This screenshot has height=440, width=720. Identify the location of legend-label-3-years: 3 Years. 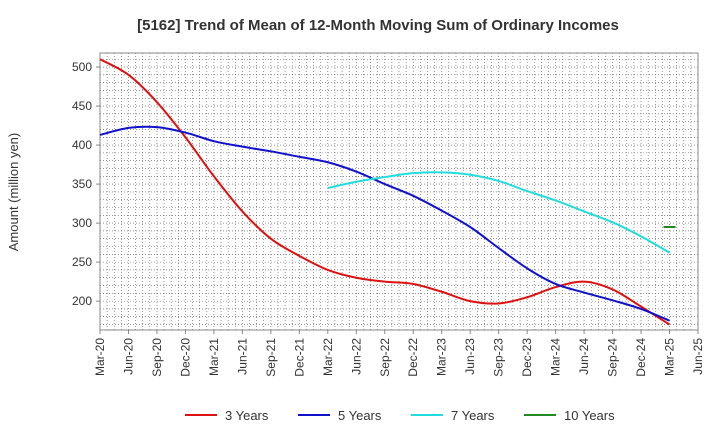
(247, 415).